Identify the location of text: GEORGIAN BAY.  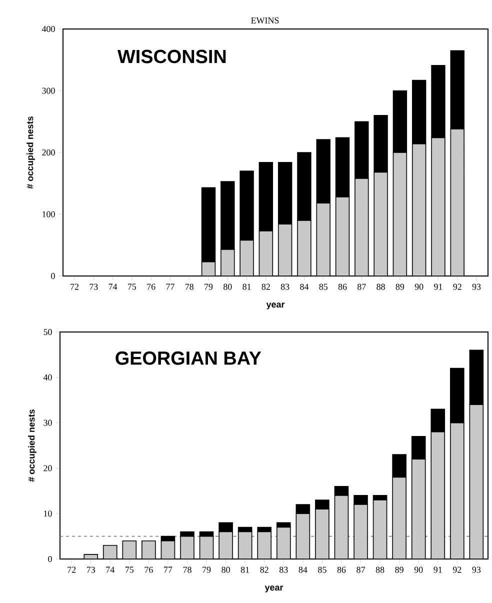
(189, 358).